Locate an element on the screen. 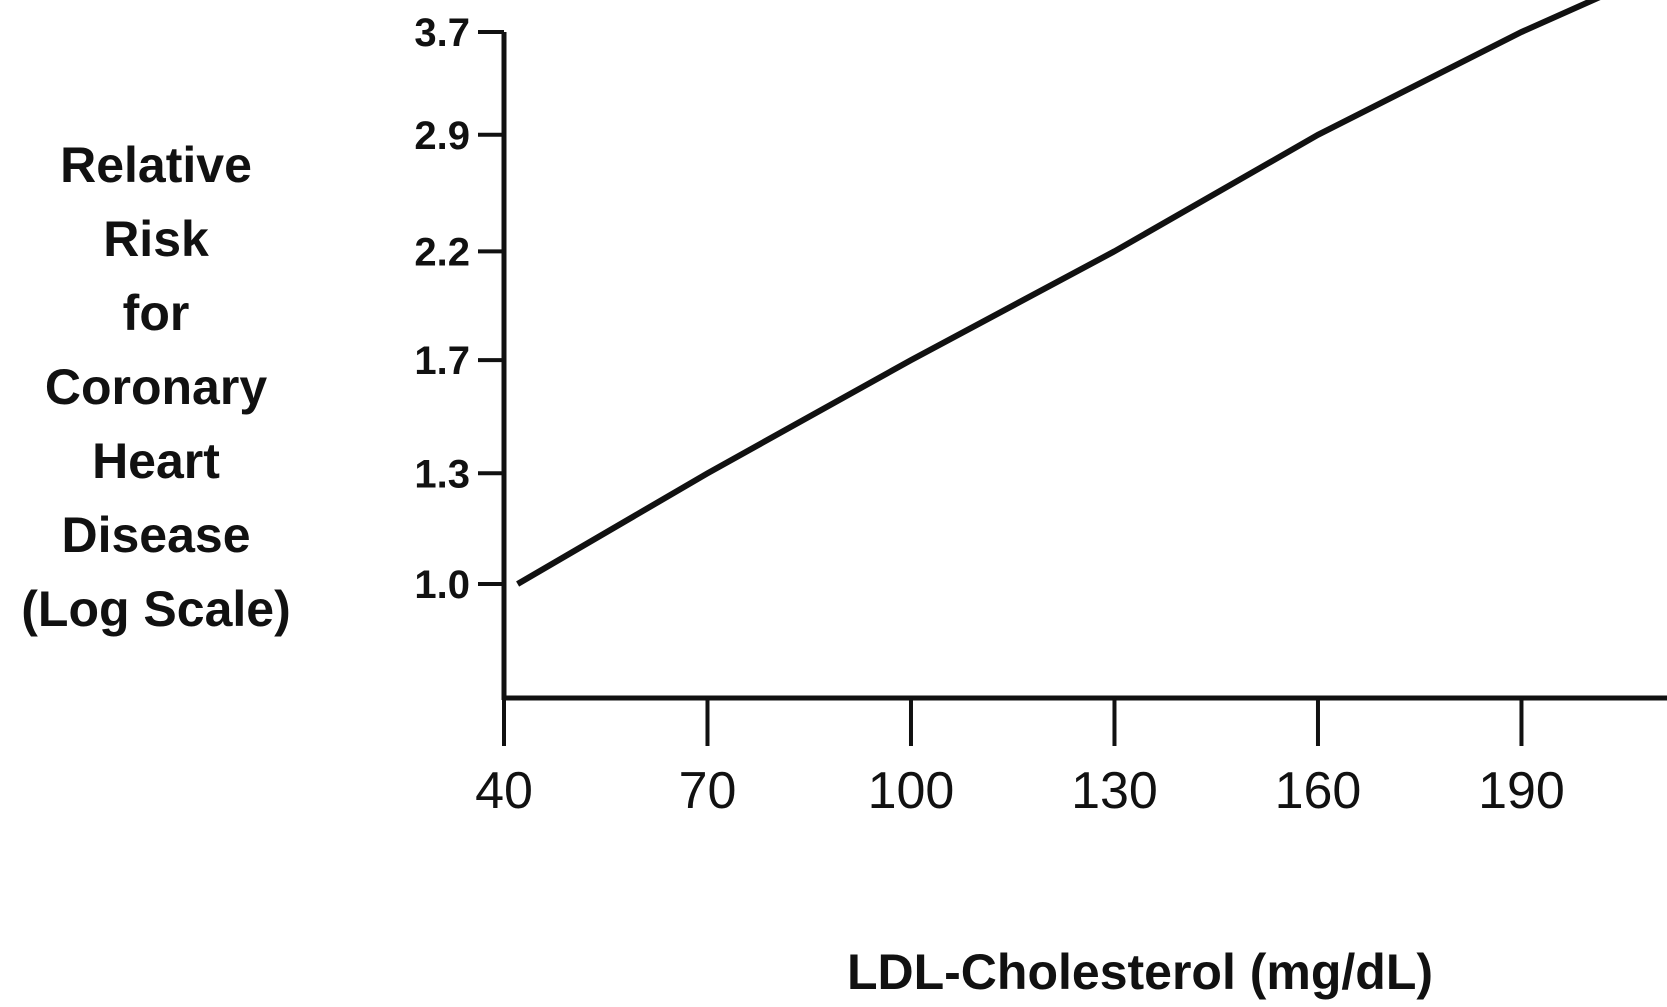 This screenshot has height=1007, width=1667. y-axis-label-line: Relative is located at coordinates (156, 165).